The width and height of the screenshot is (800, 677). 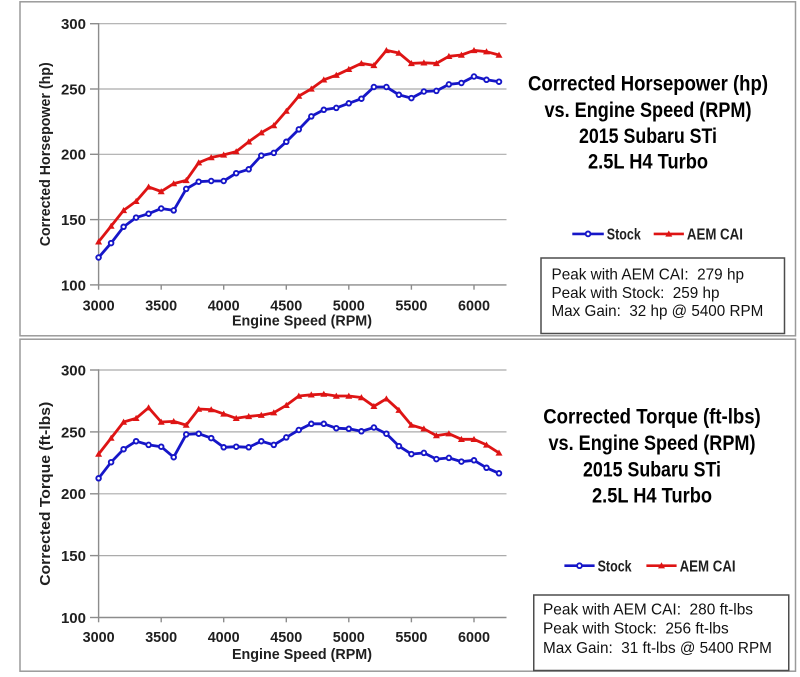 What do you see at coordinates (648, 275) in the screenshot?
I see `svg-text: Peak with AEM CAI: 279 hp` at bounding box center [648, 275].